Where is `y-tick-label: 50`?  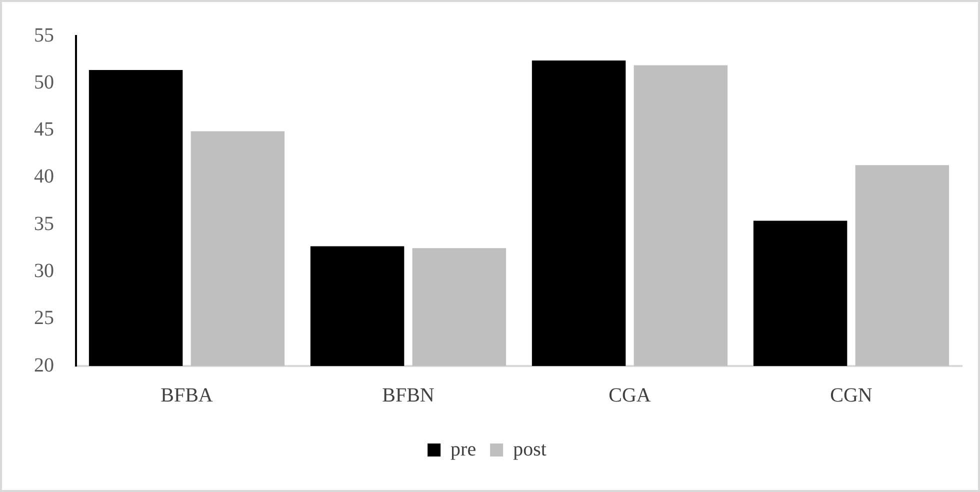
y-tick-label: 50 is located at coordinates (44, 82).